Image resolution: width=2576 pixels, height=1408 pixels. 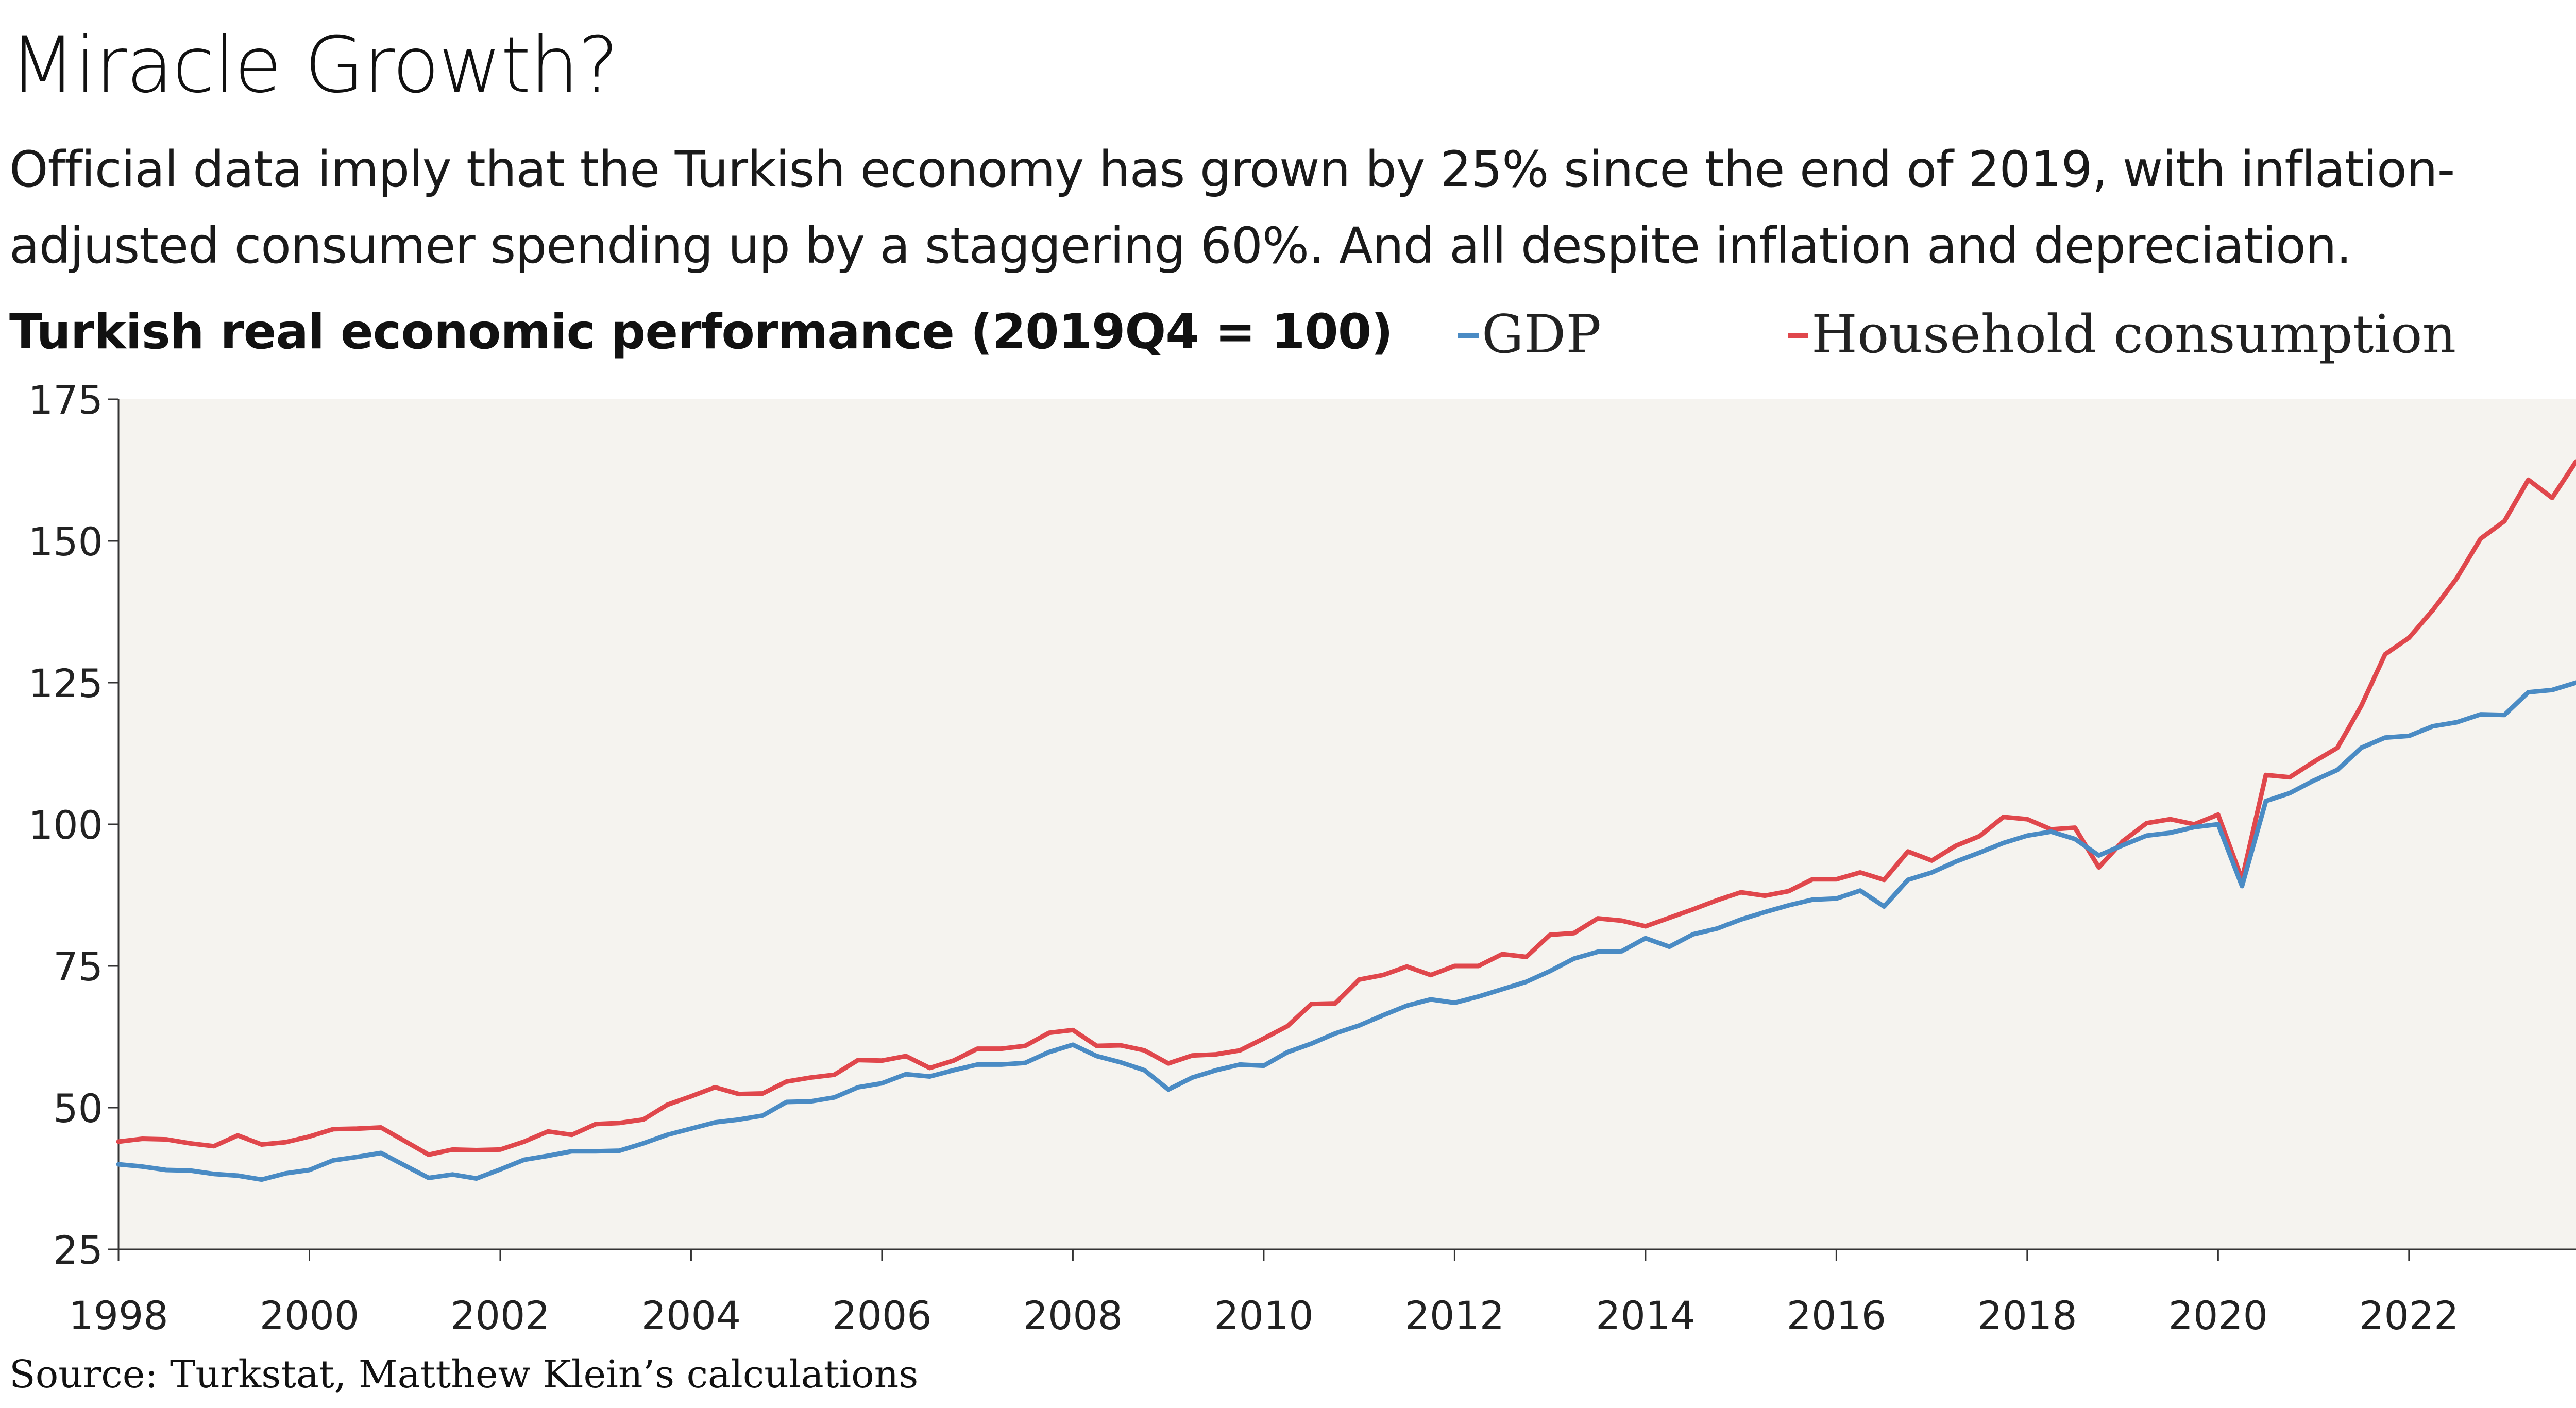 What do you see at coordinates (2027, 1316) in the screenshot?
I see `x-tick-label-2018: 2018` at bounding box center [2027, 1316].